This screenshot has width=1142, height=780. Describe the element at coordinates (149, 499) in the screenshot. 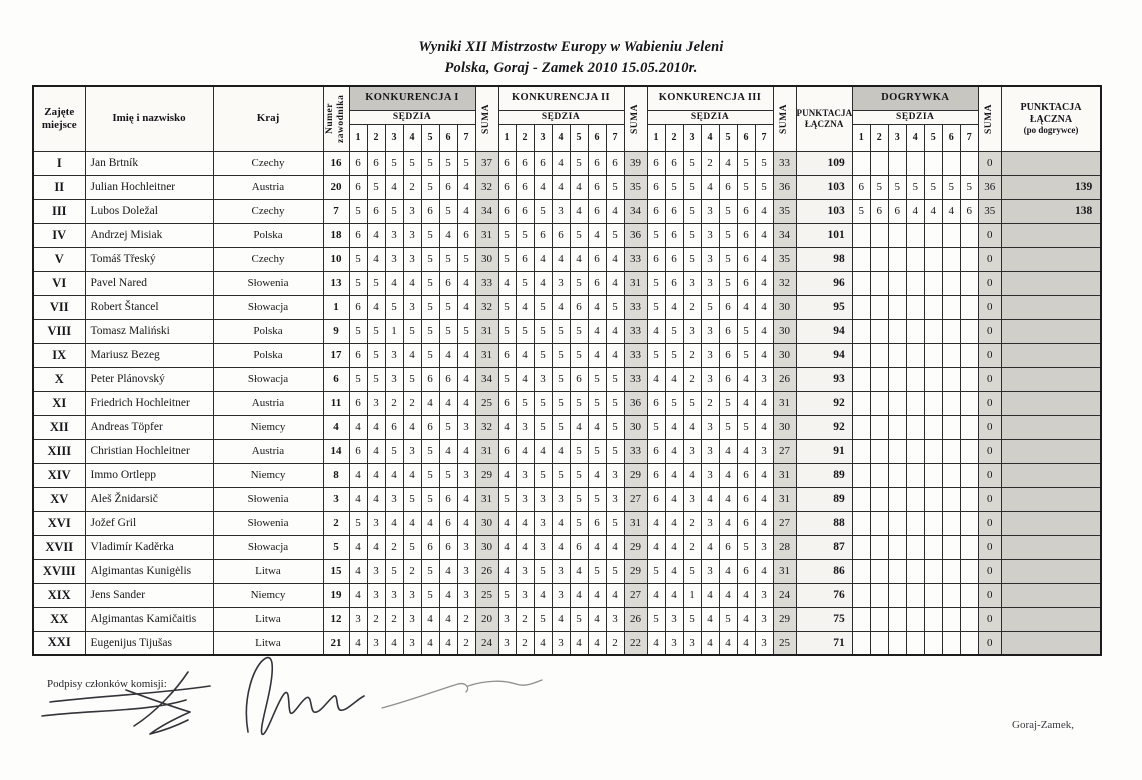

I see `cell-name: Aleš Žnidarsič` at that location.